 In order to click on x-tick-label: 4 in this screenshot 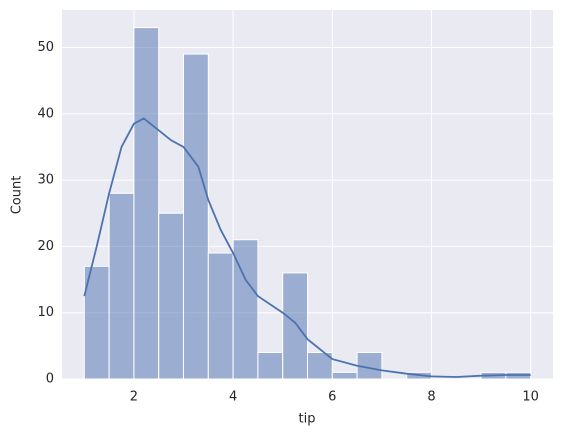, I will do `click(233, 397)`.